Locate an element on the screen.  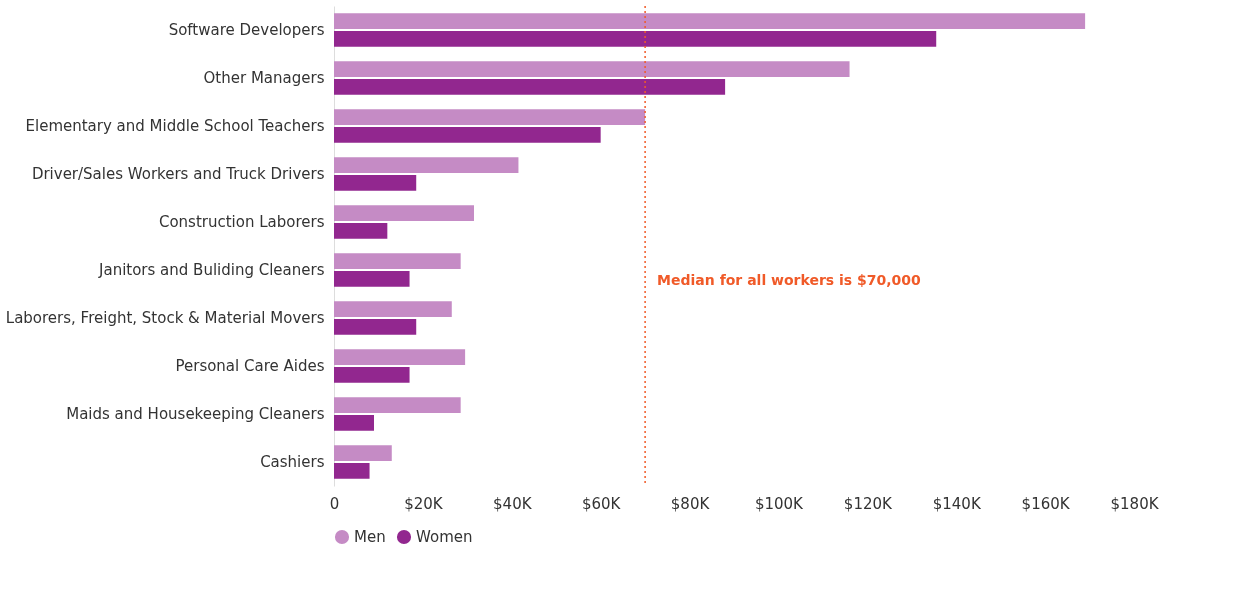
x-tick-label: $60K is located at coordinates (601, 503).